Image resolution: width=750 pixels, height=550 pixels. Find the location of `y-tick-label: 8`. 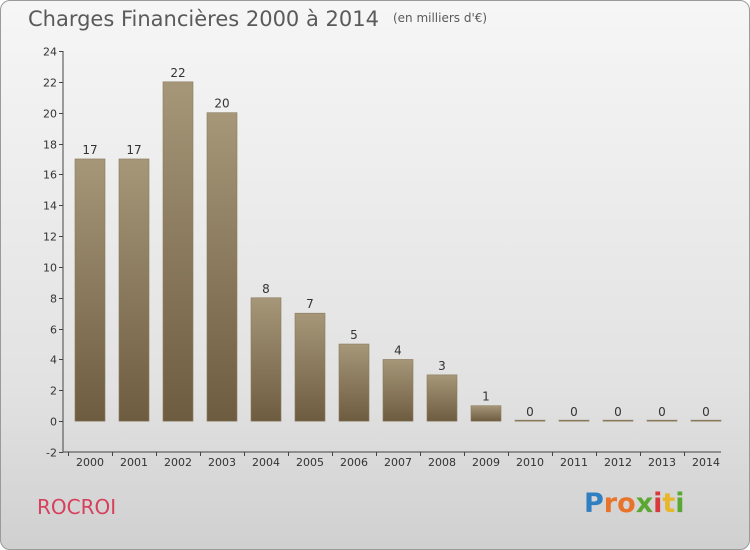

y-tick-label: 8 is located at coordinates (53, 299).